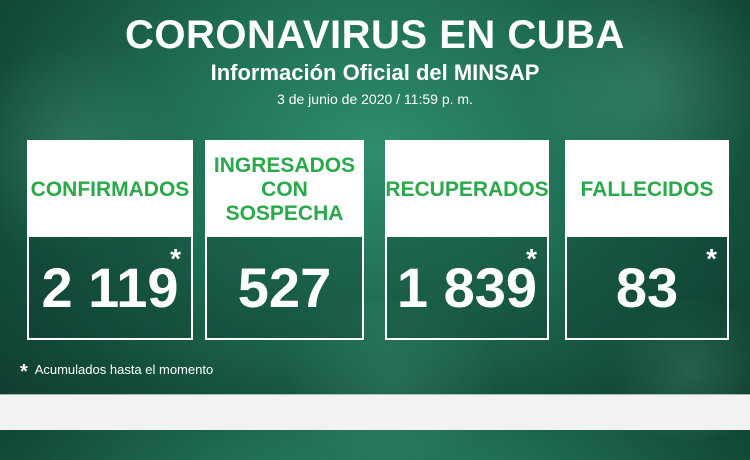  I want to click on card-value-number: 2 119, so click(110, 287).